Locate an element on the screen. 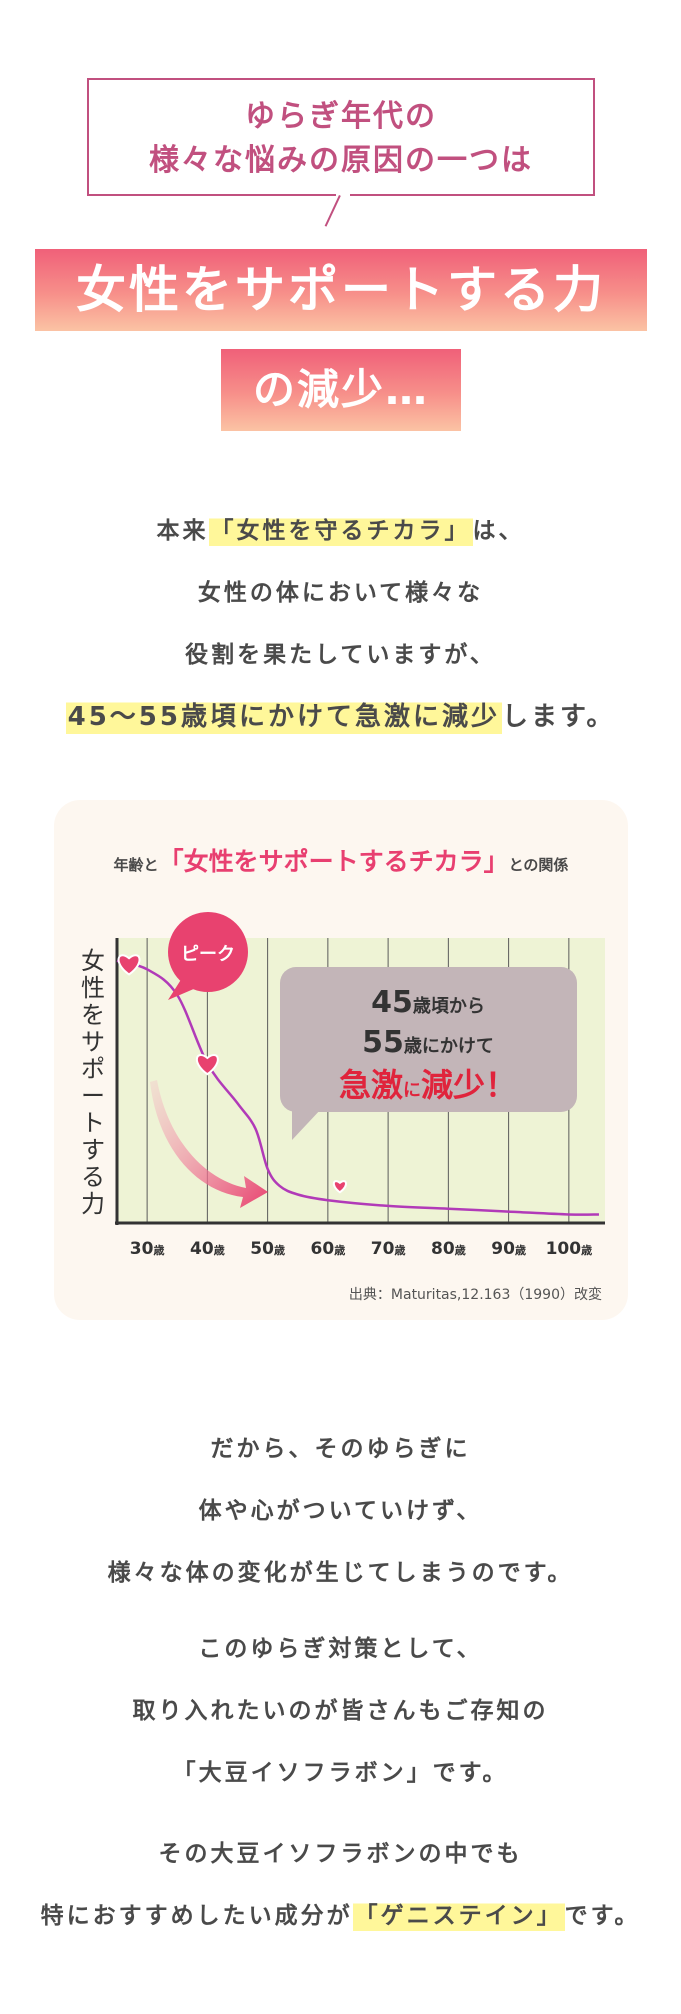 The height and width of the screenshot is (2014, 681). callout-num-1: 45 is located at coordinates (392, 1002).